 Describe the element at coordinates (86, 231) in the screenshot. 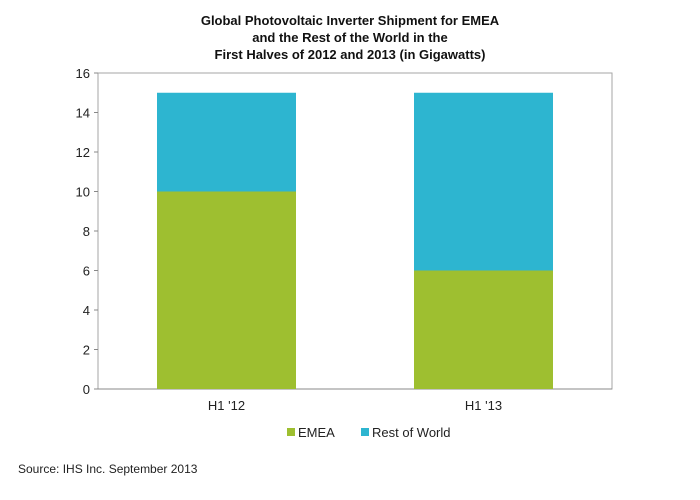

I see `y-tick-label: 8` at that location.